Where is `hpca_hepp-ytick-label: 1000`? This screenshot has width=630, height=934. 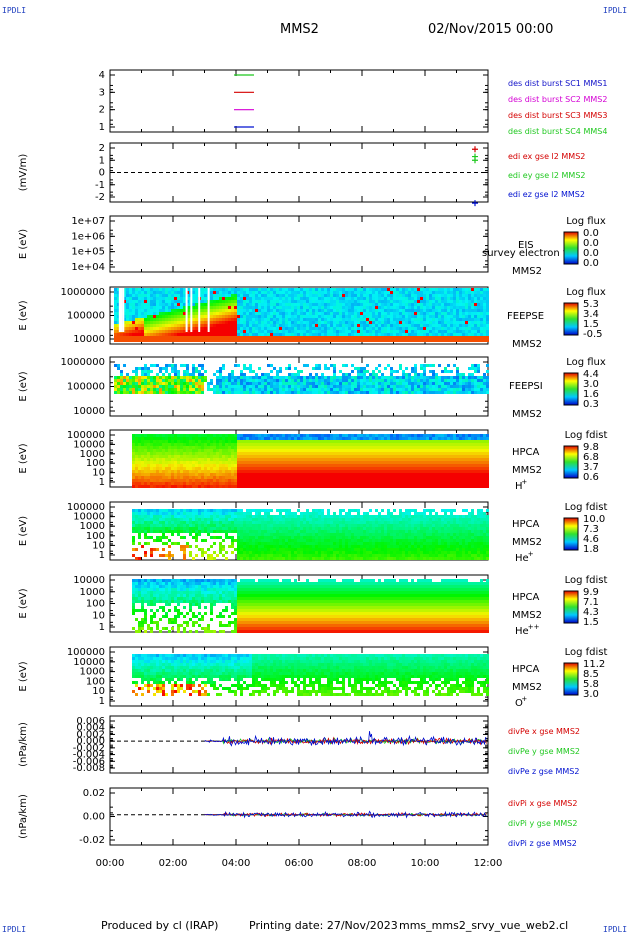 hpca_hepp-ytick-label: 1000 is located at coordinates (92, 592).